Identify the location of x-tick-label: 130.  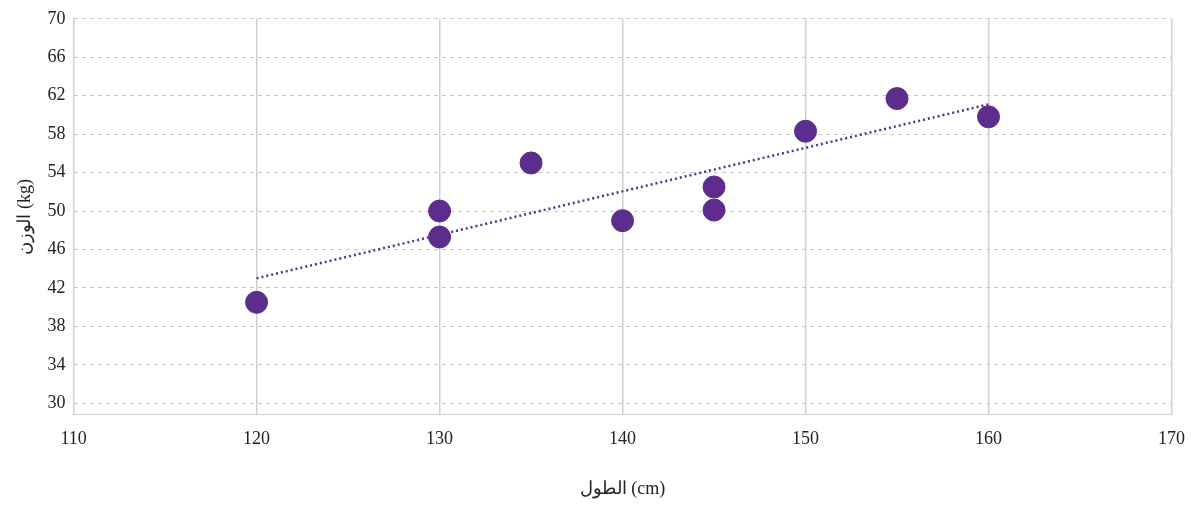
(440, 438).